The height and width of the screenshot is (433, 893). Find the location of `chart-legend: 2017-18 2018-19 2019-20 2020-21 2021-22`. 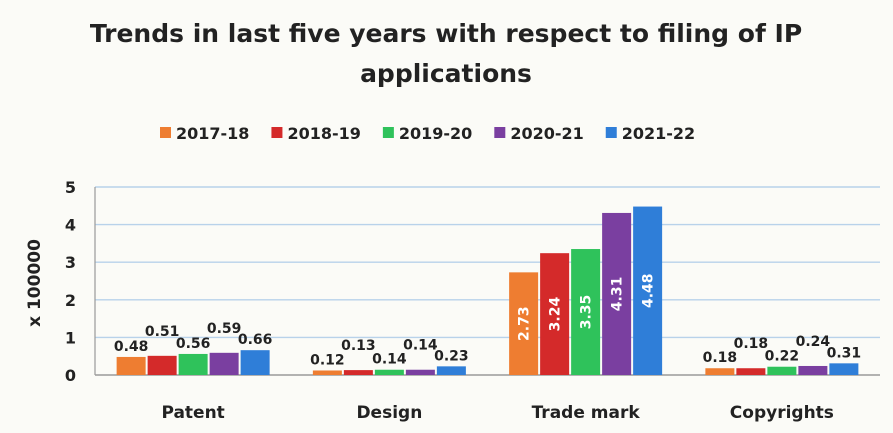

chart-legend: 2017-18 2018-19 2019-20 2020-21 2021-22 is located at coordinates (427, 133).